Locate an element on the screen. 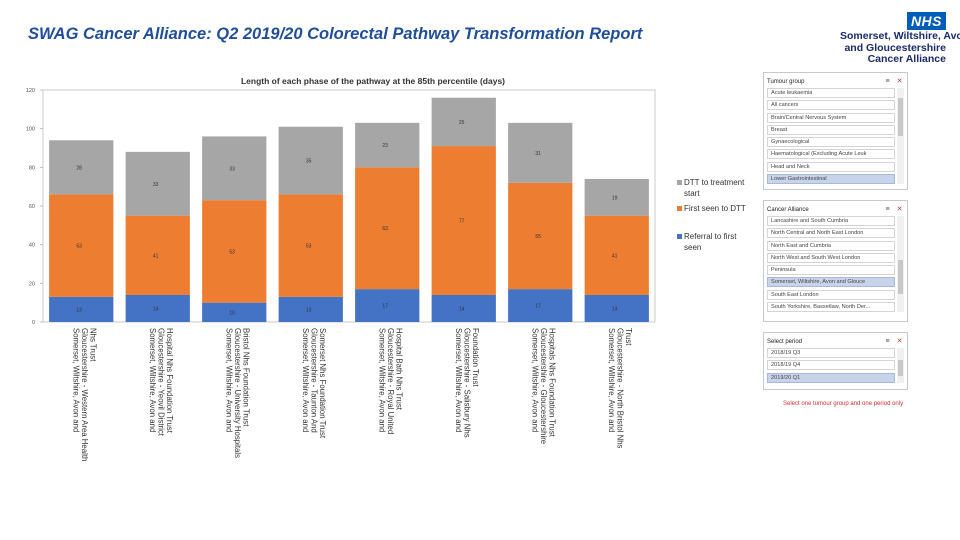  data-label: 41 is located at coordinates (156, 256).